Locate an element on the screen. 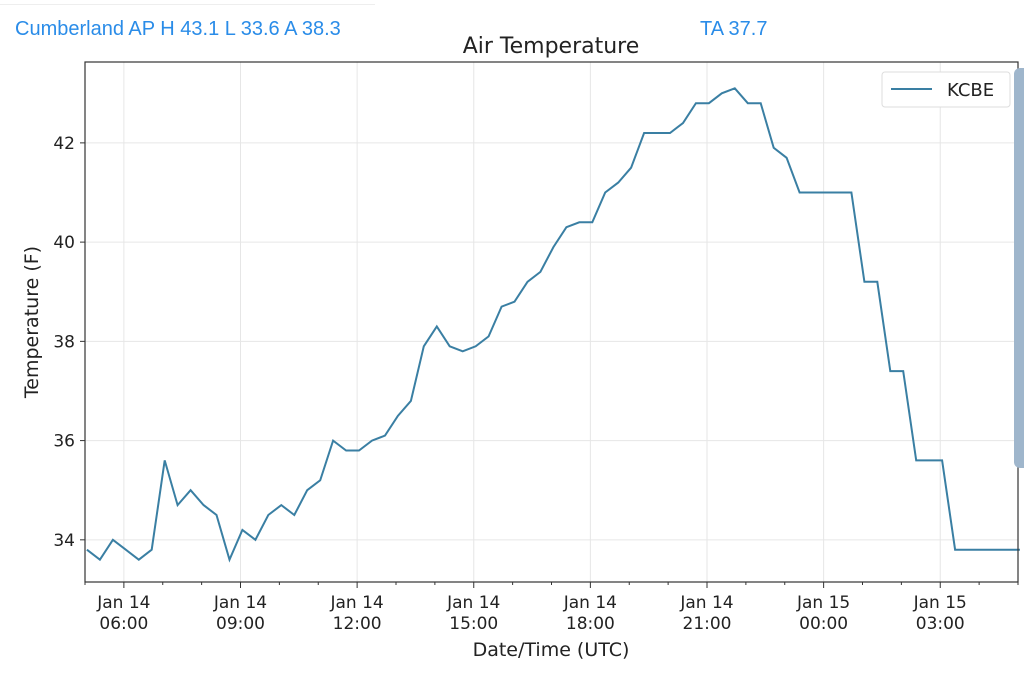 The image size is (1024, 675). x-tick-label-time: 15:00 is located at coordinates (473, 624).